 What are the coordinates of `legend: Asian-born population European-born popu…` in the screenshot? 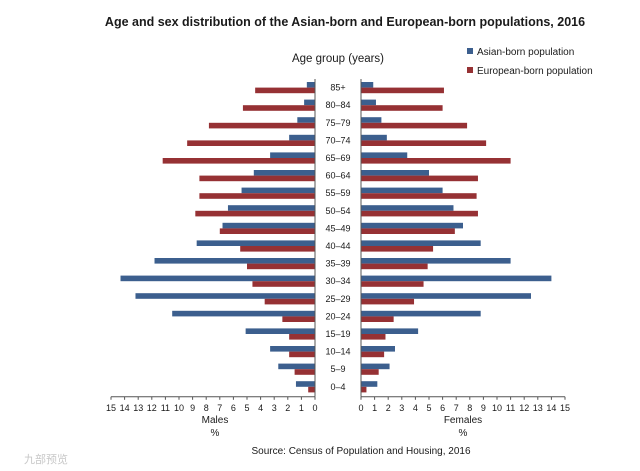 It's located at (530, 62).